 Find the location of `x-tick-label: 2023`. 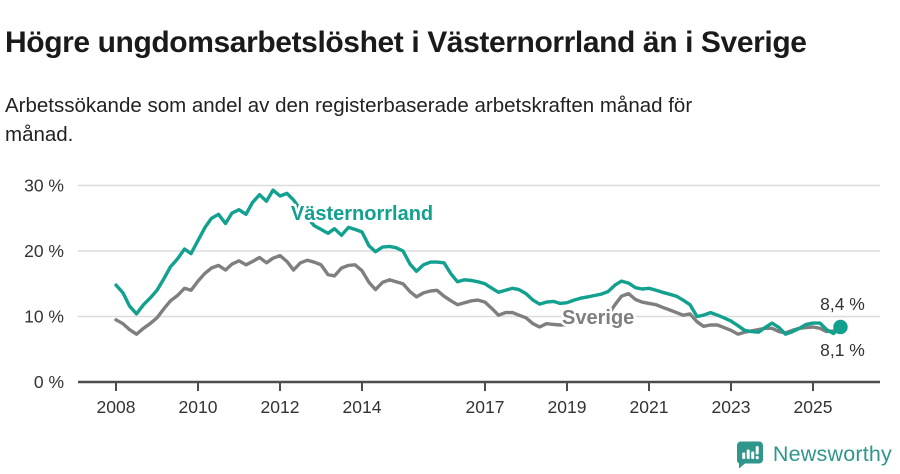

x-tick-label: 2023 is located at coordinates (731, 407).